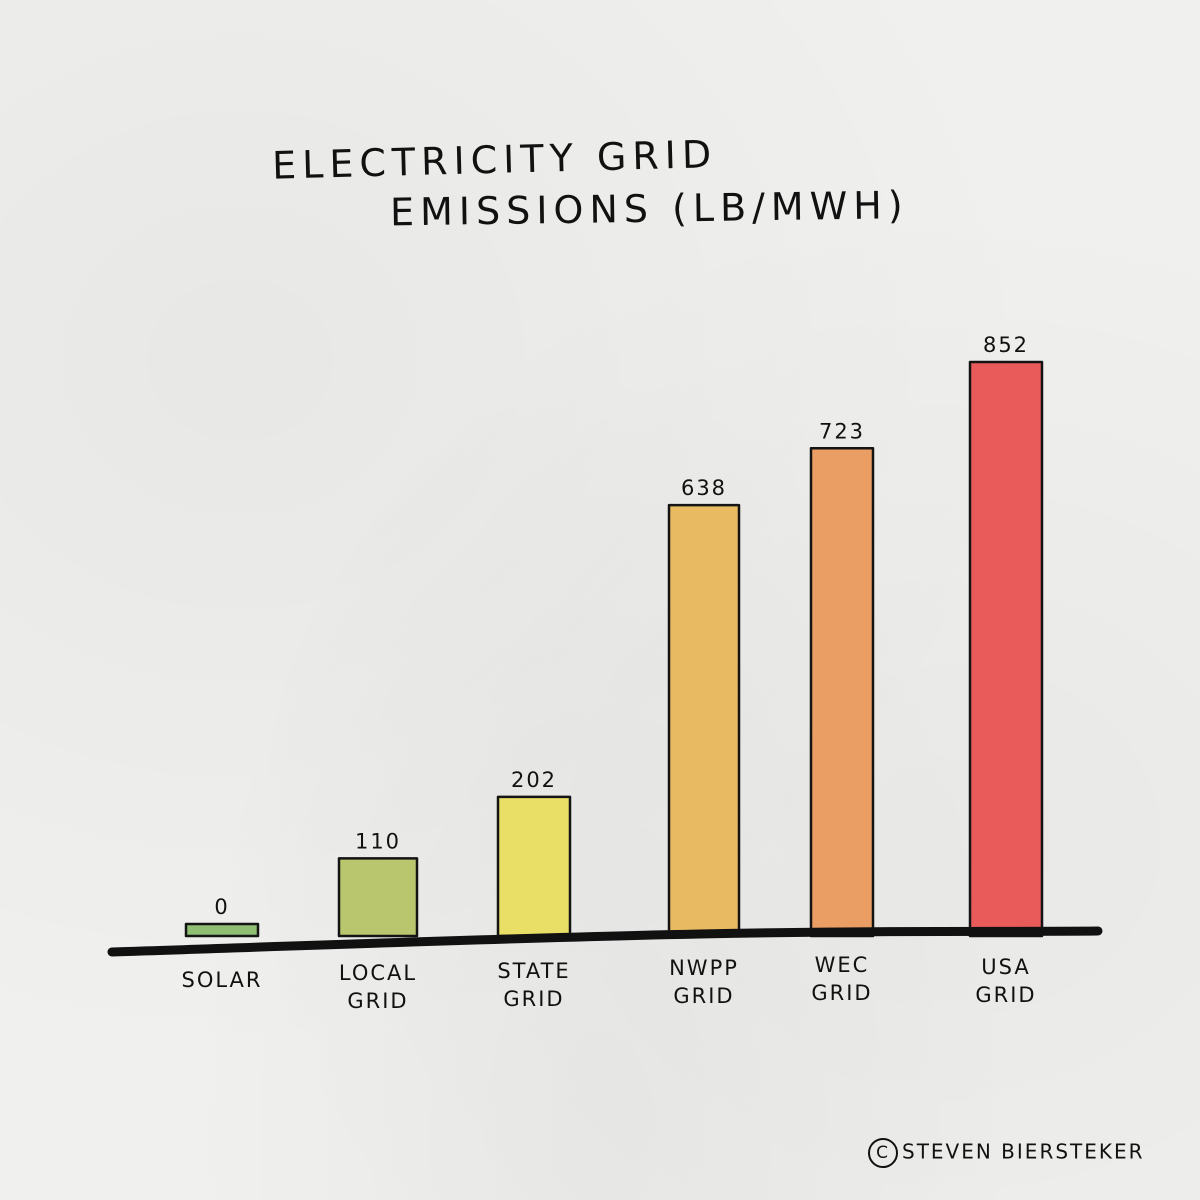 The image size is (1200, 1200). I want to click on copyright-credit: C STEVEN BIERSTEKER, so click(1006, 1153).